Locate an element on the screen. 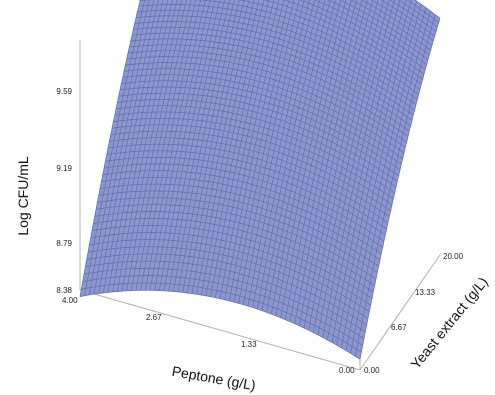  x-axis-line is located at coordinates (220, 330).